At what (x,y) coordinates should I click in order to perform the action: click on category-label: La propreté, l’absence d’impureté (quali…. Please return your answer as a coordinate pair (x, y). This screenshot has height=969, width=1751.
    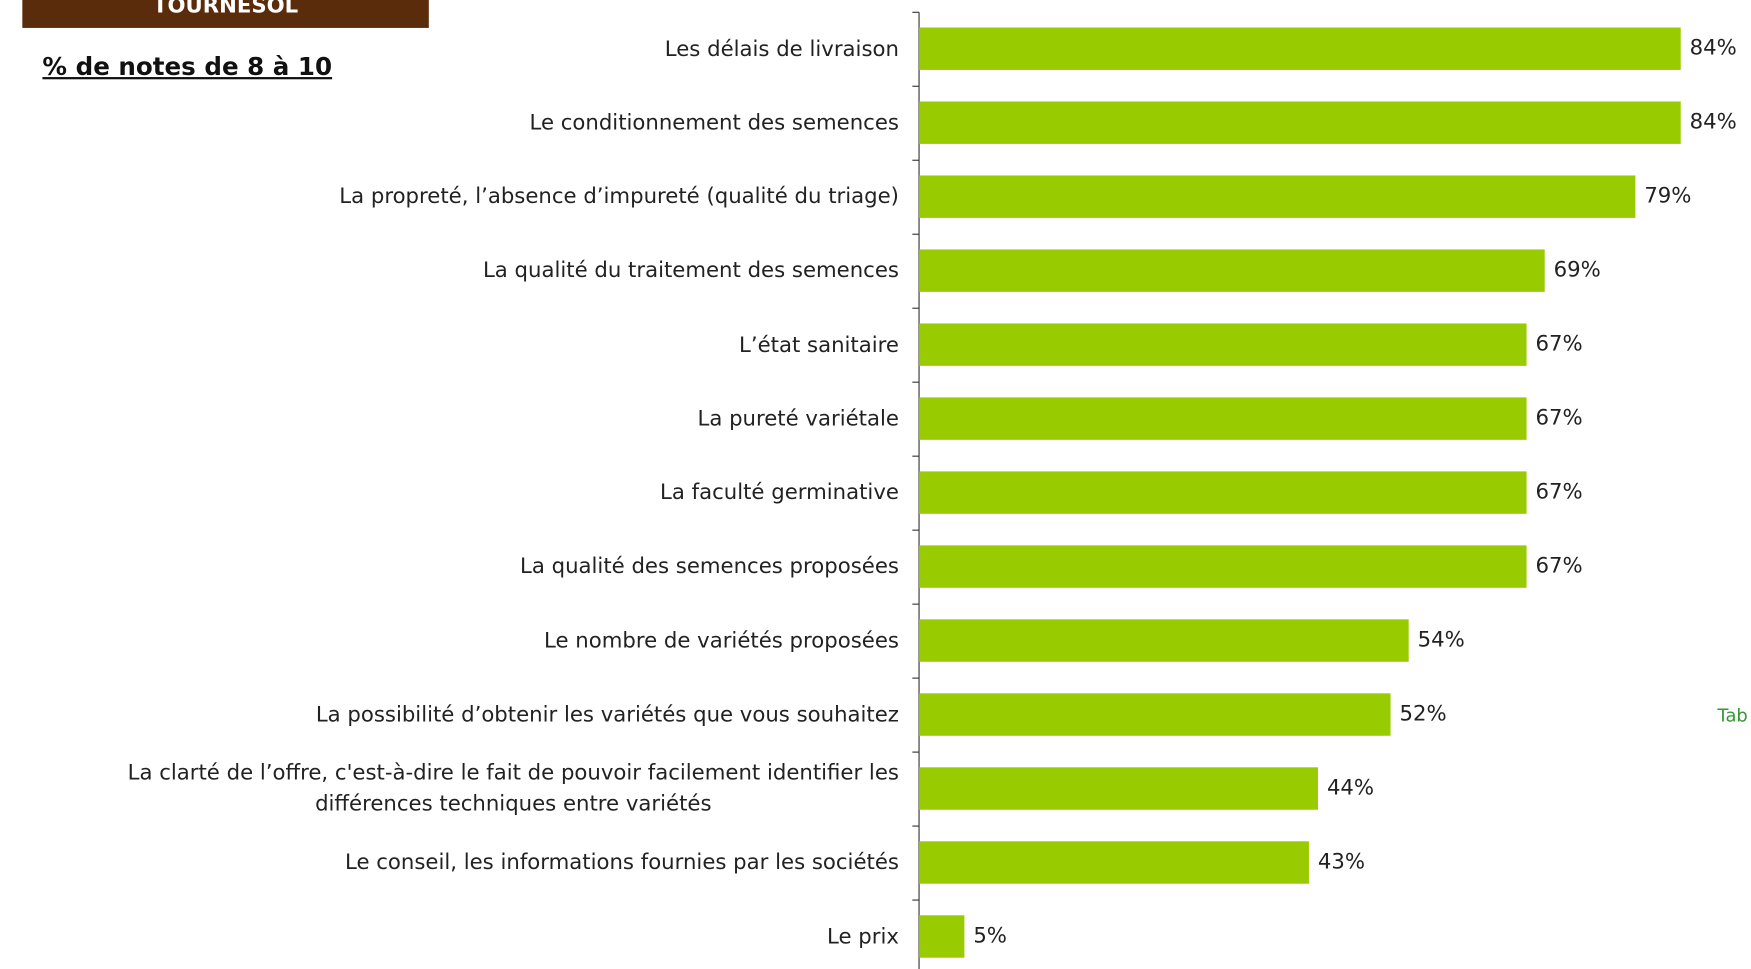
    Looking at the image, I should click on (619, 196).